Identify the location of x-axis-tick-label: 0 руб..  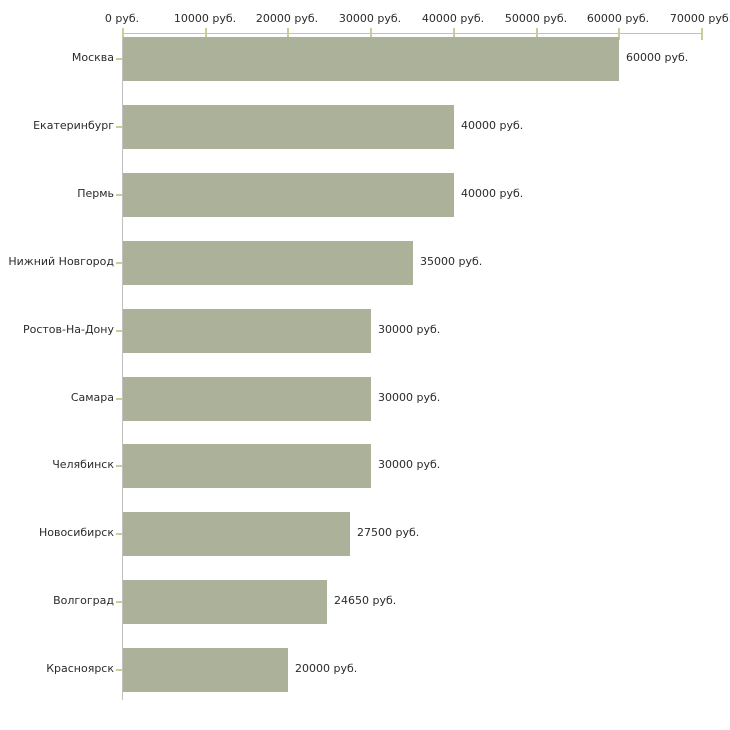
(122, 18).